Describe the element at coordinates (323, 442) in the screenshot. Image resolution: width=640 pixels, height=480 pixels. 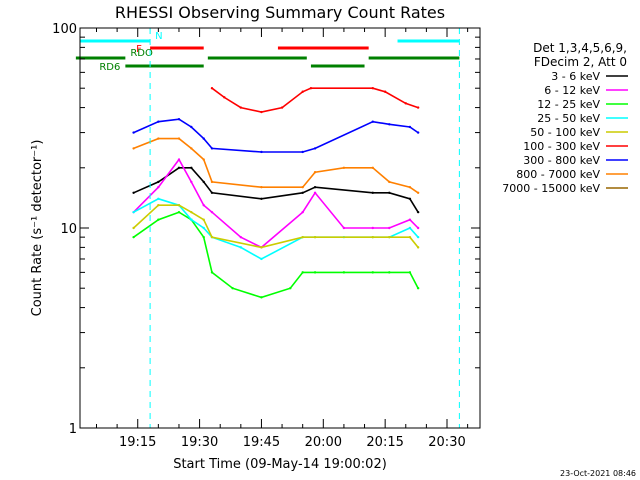
I see `x-tick-label: 20:00` at that location.